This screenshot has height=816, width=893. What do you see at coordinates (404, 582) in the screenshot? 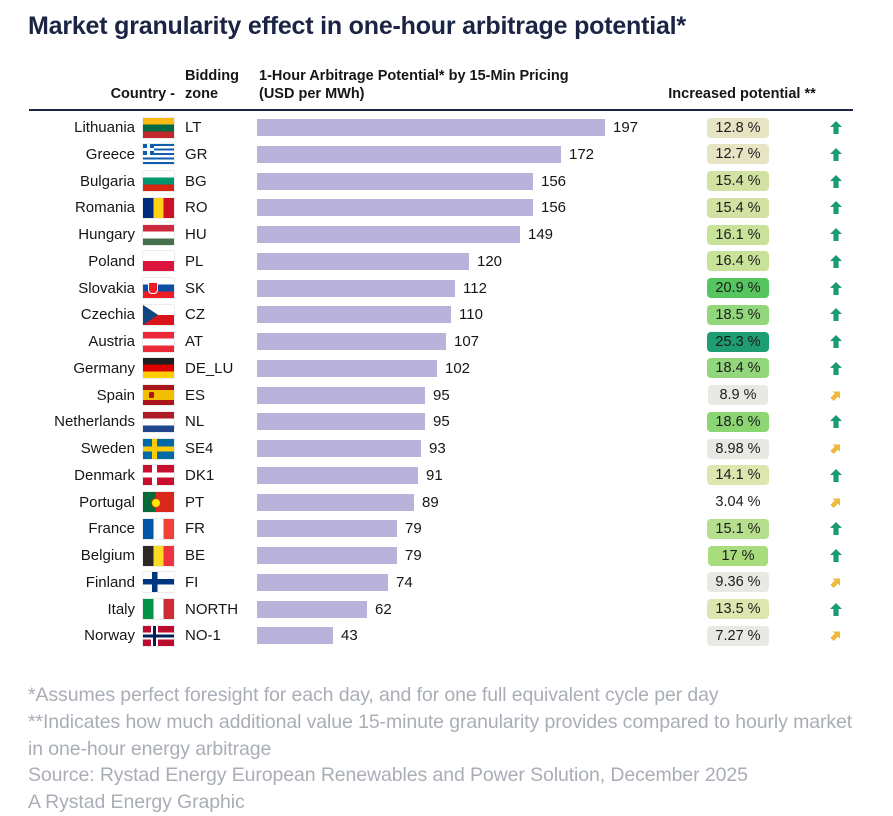
I see `bar-value-label: 74` at bounding box center [404, 582].